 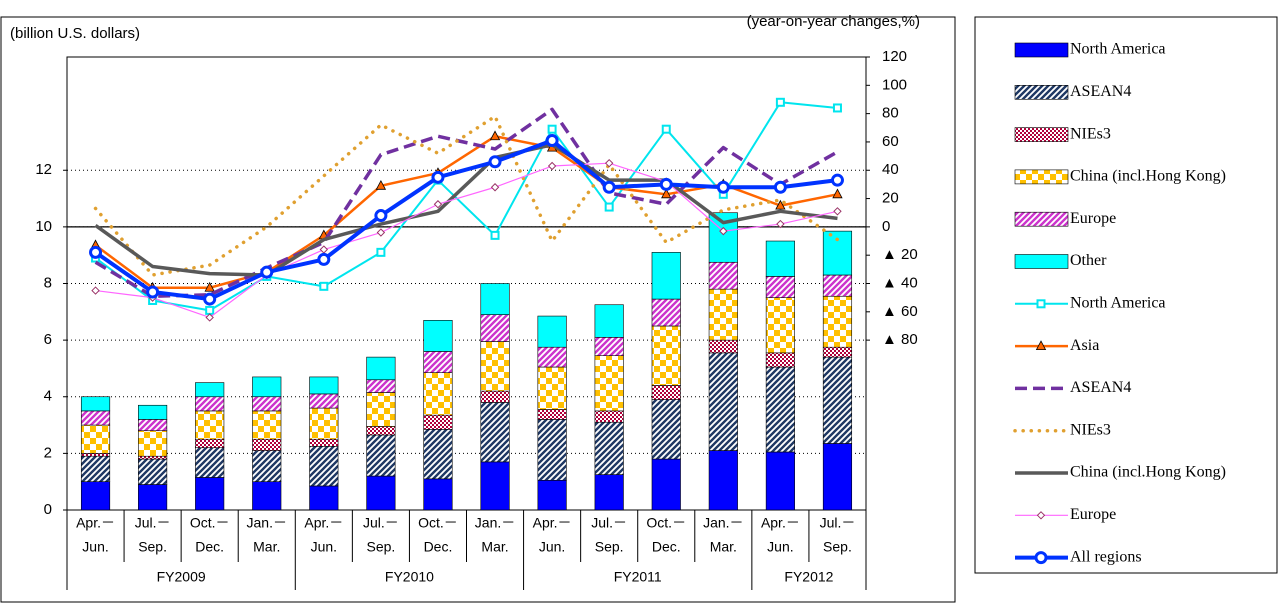 What do you see at coordinates (48, 509) in the screenshot?
I see `y-tick-label: 0` at bounding box center [48, 509].